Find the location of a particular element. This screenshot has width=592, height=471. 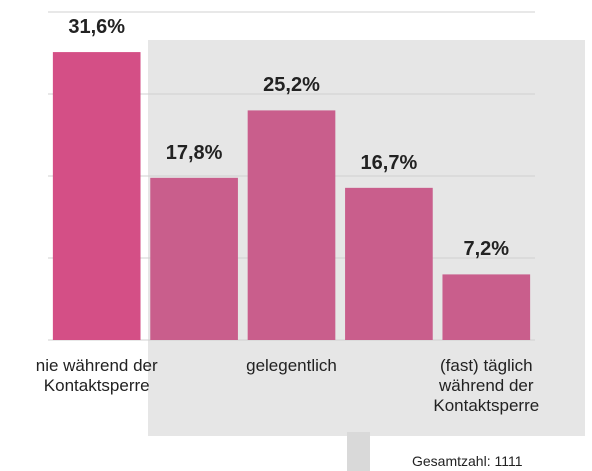

value-label: 16,7% is located at coordinates (389, 162).